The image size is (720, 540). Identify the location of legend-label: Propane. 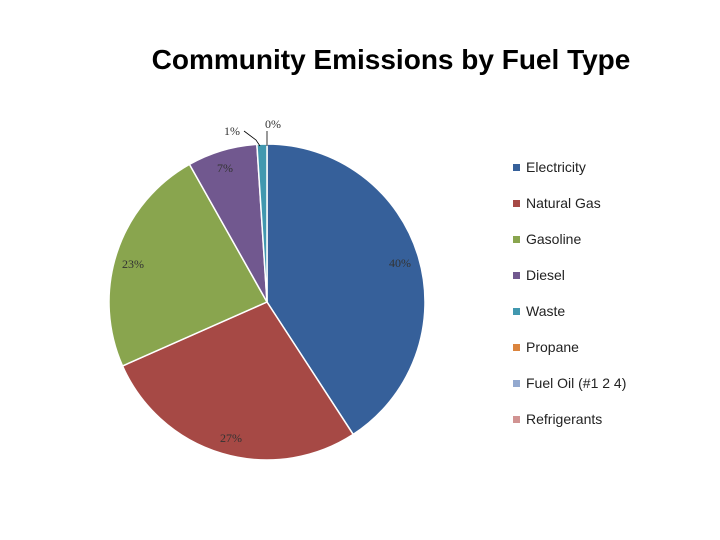
(552, 347).